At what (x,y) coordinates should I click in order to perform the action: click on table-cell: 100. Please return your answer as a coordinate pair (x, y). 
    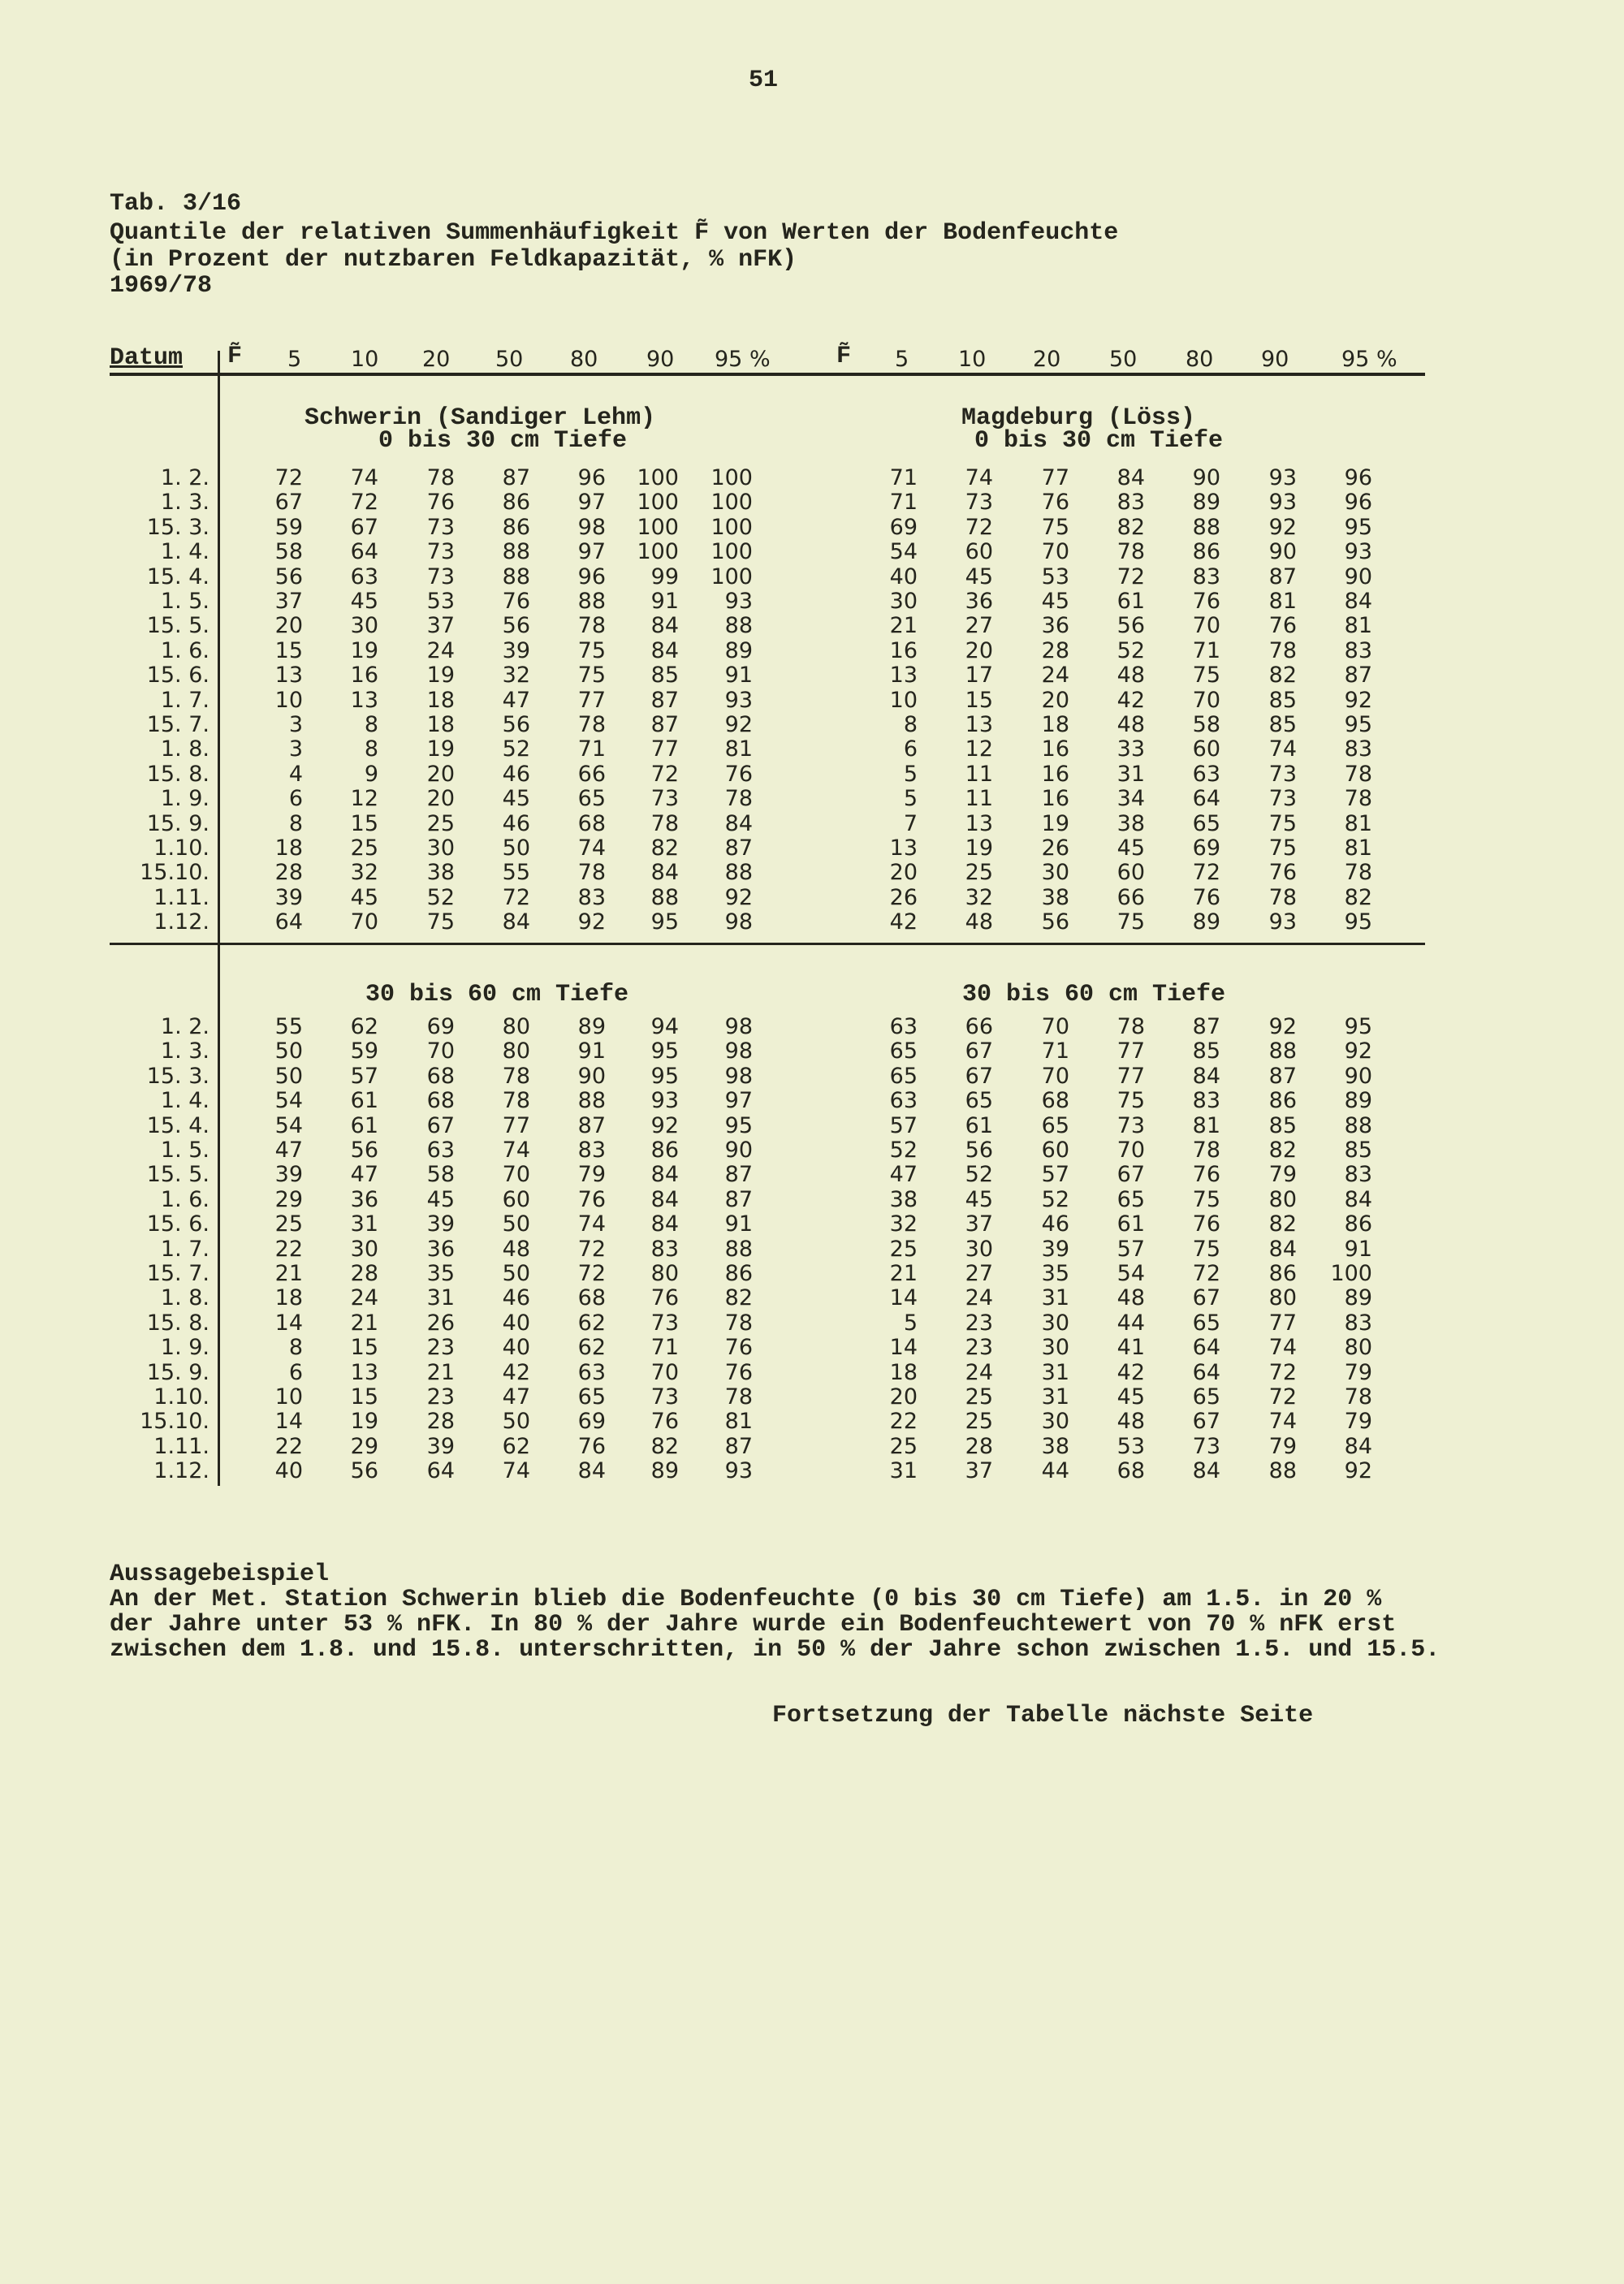
    Looking at the image, I should click on (658, 477).